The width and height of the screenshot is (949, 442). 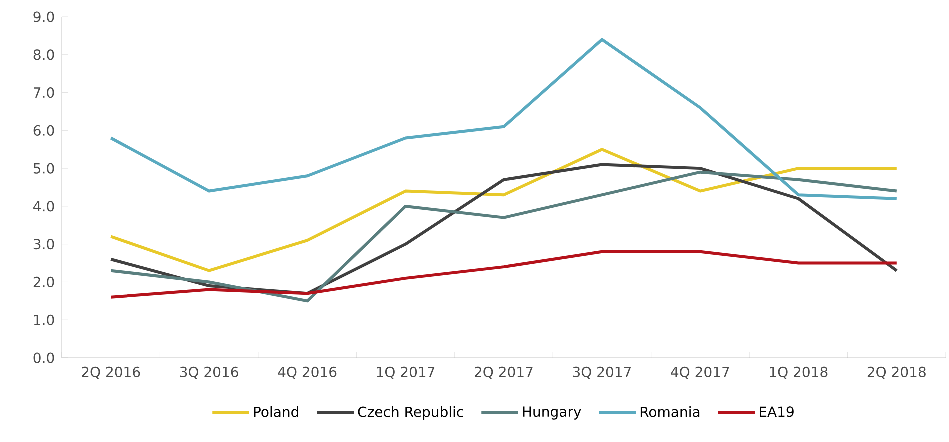 I want to click on y-tick-label: 8.0, so click(x=44, y=55).